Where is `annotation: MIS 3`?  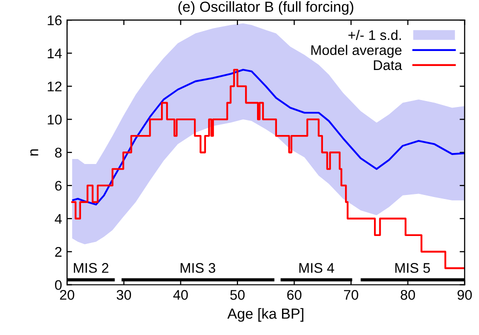
annotation: MIS 3 is located at coordinates (198, 268).